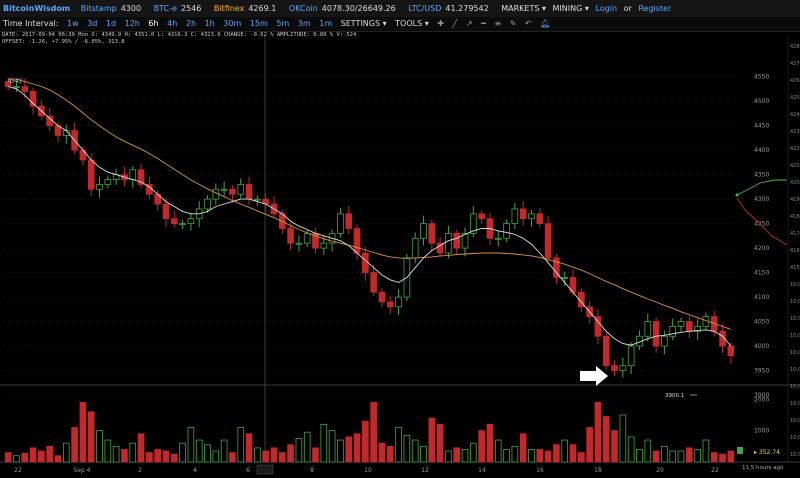  I want to click on hline-tool-icon: ━, so click(483, 23).